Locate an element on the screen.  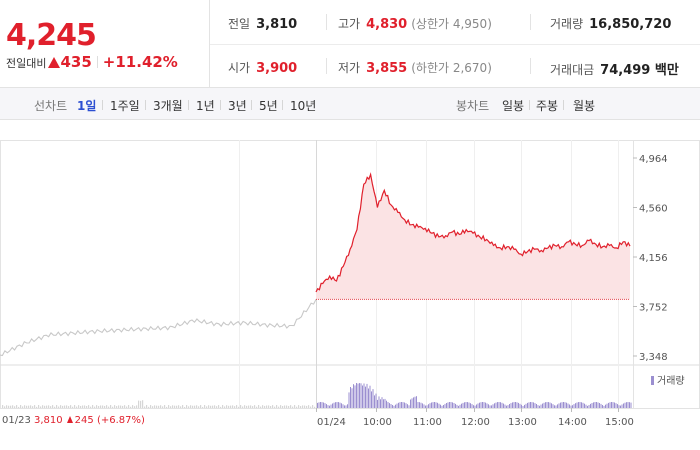
tab-period-1y: 1년 is located at coordinates (205, 106).